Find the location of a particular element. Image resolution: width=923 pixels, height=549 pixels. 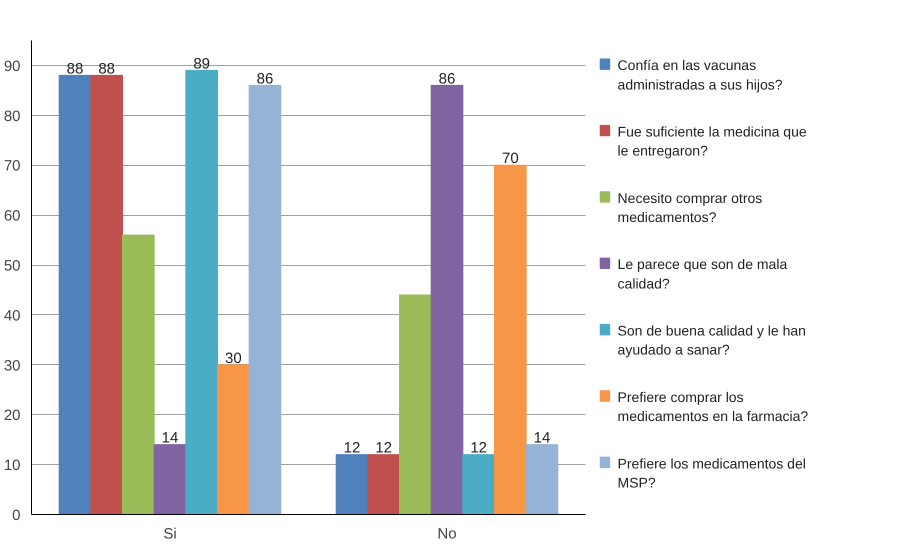

x-tick-label: Si is located at coordinates (170, 534).